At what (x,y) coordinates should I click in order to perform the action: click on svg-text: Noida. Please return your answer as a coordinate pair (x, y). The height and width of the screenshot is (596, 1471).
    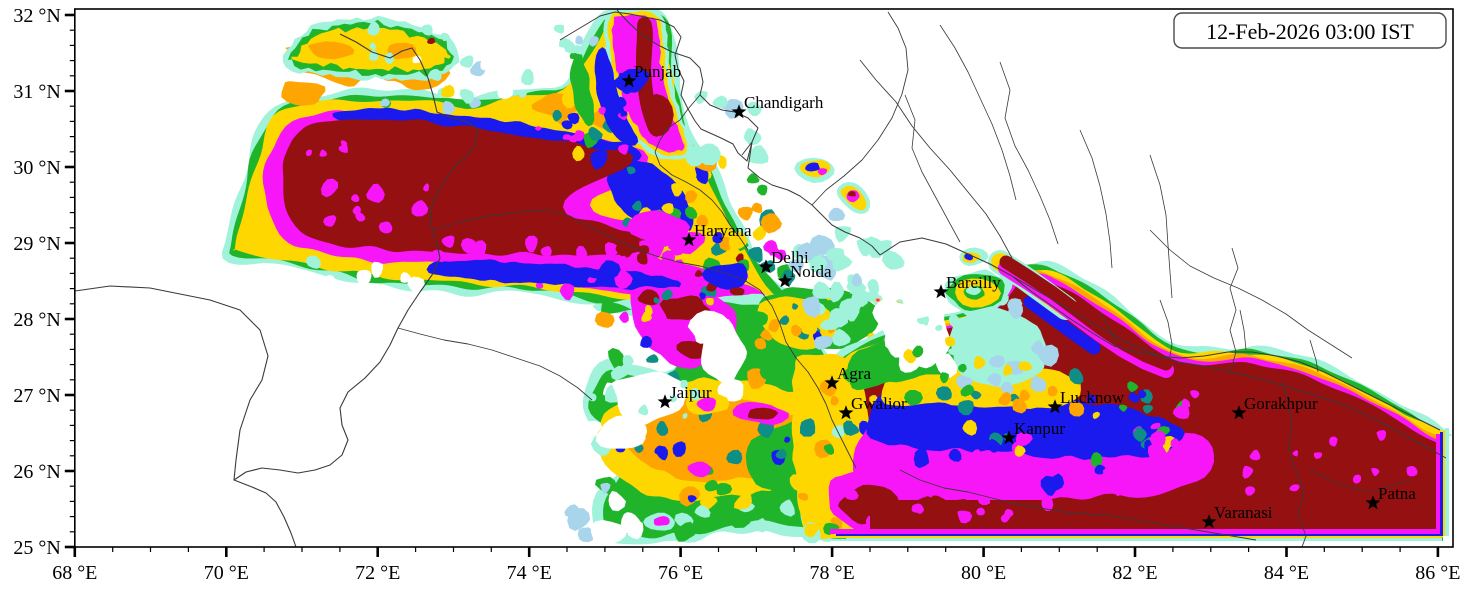
    Looking at the image, I should click on (811, 271).